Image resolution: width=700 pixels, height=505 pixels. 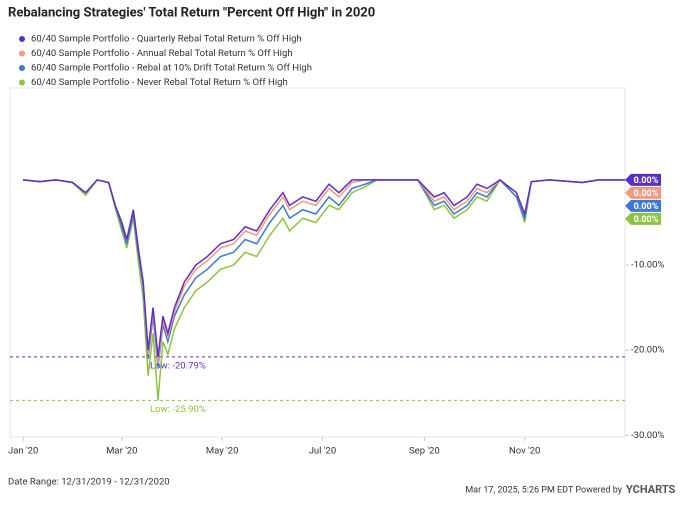 I want to click on x-tick-label: Nov '20, so click(x=524, y=451).